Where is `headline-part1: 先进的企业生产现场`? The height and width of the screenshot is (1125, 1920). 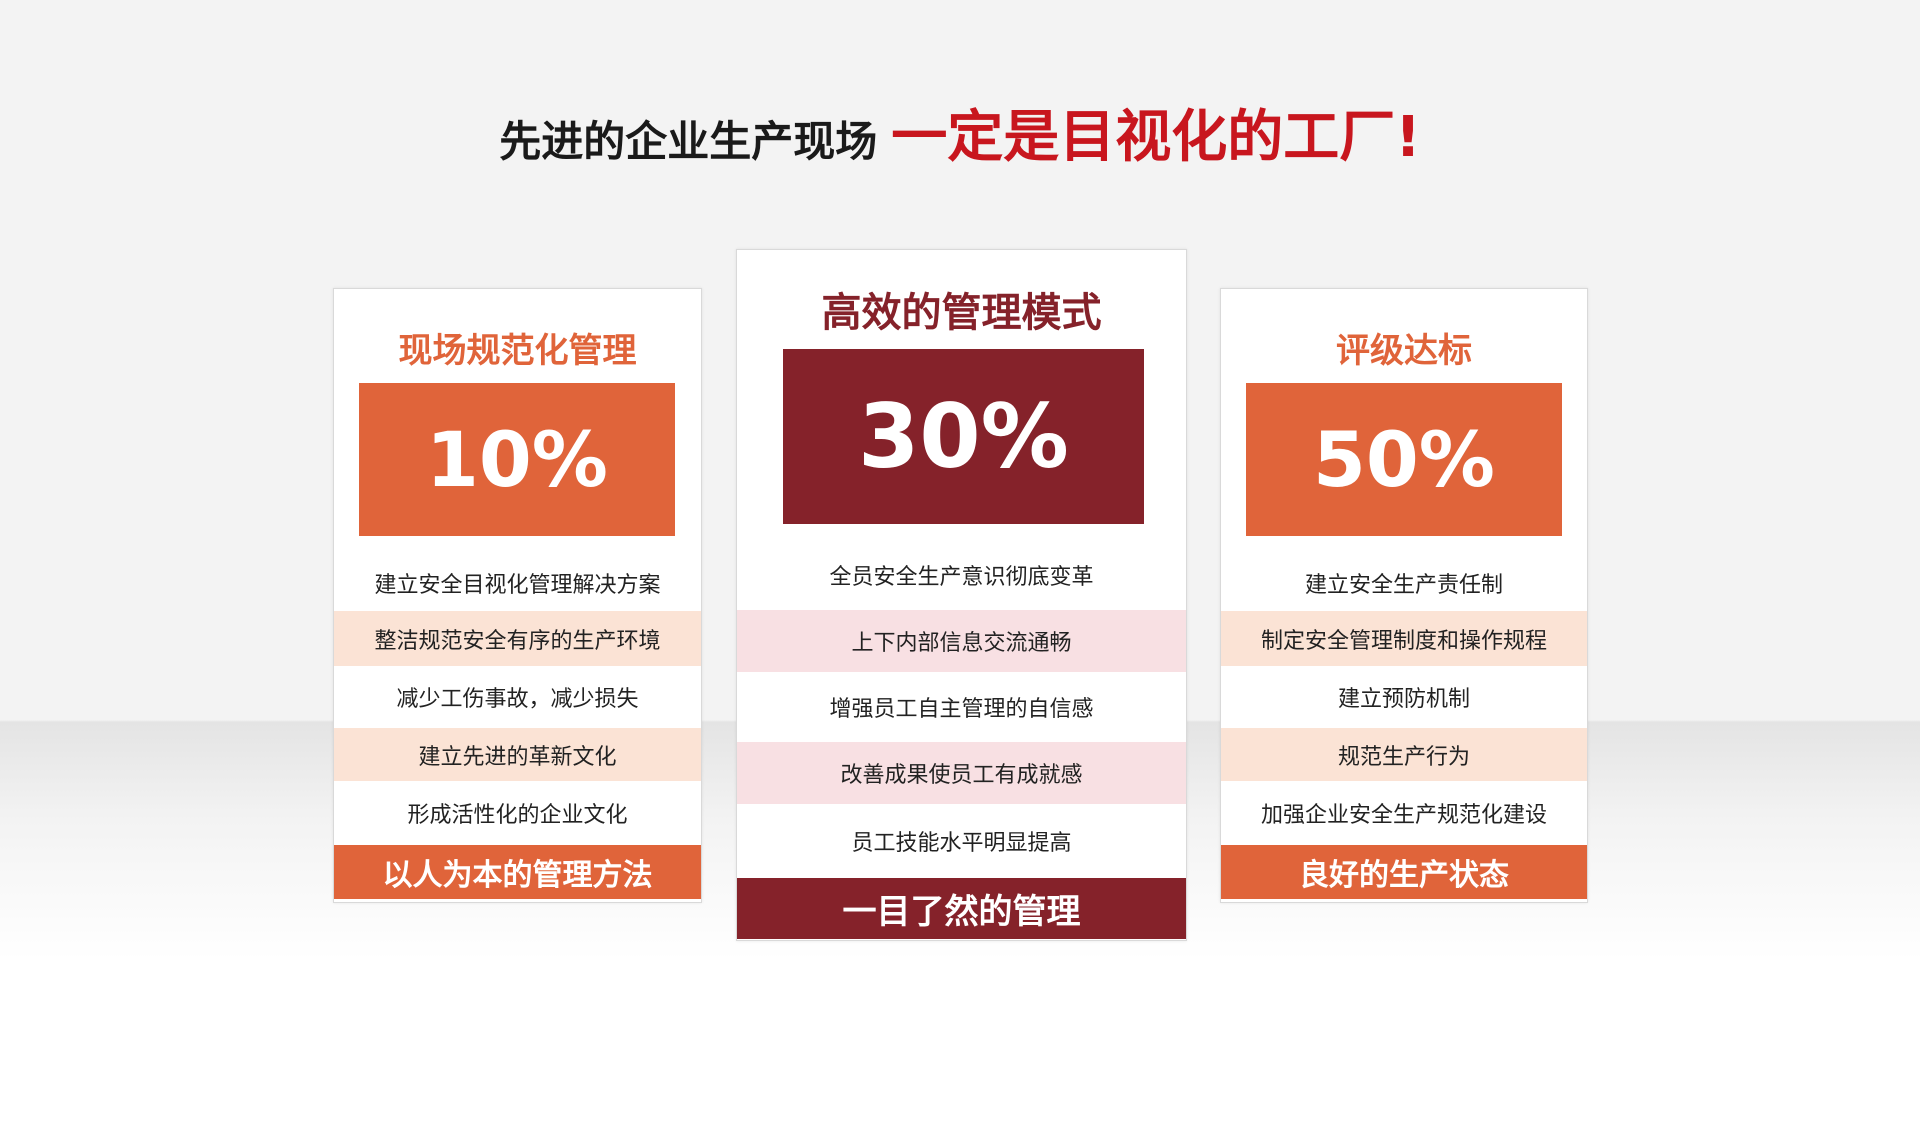
headline-part1: 先进的企业生产现场 is located at coordinates (688, 141).